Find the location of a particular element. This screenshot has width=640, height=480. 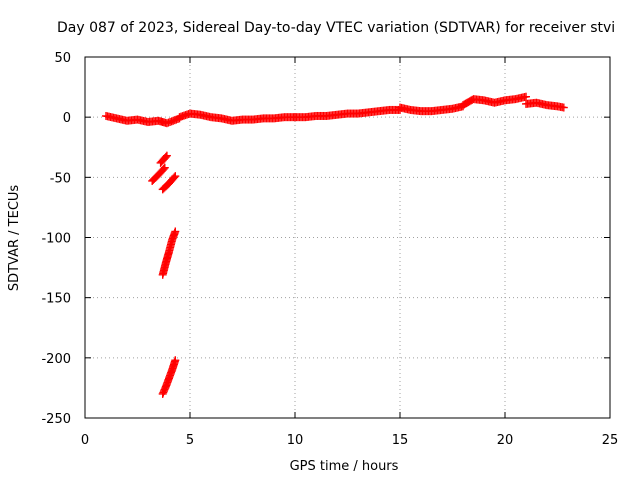

x-axis-label: GPS time / hours is located at coordinates (344, 466).